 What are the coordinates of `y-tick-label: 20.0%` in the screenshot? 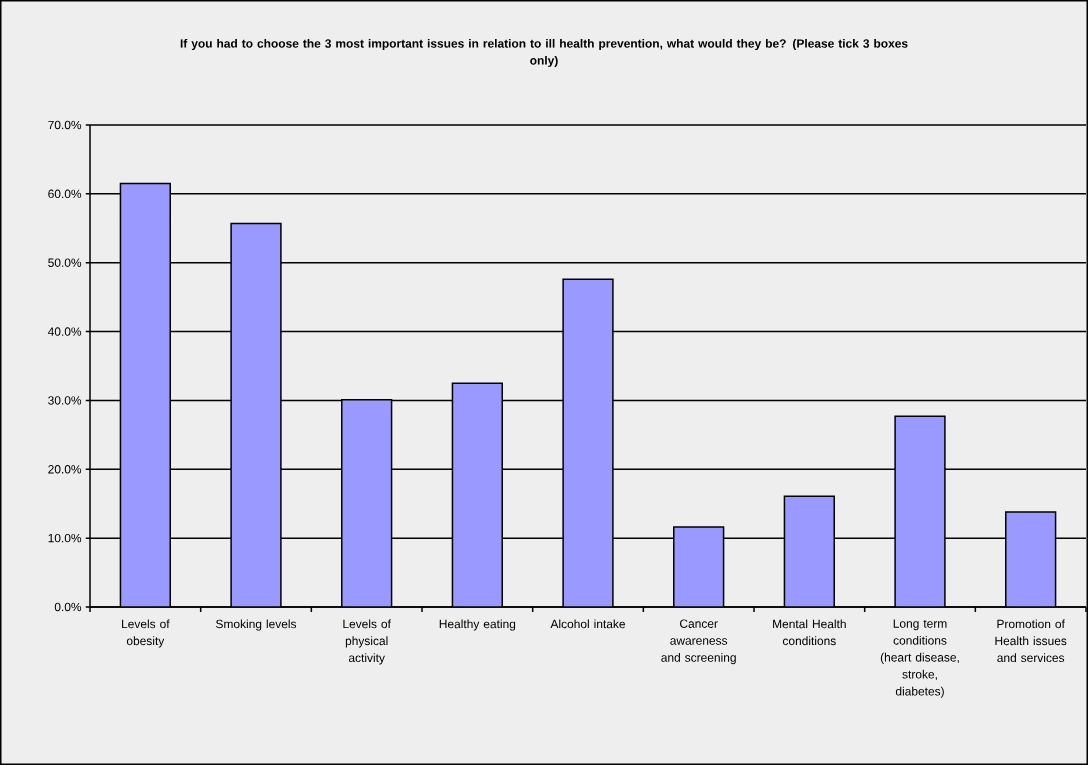 It's located at (65, 469).